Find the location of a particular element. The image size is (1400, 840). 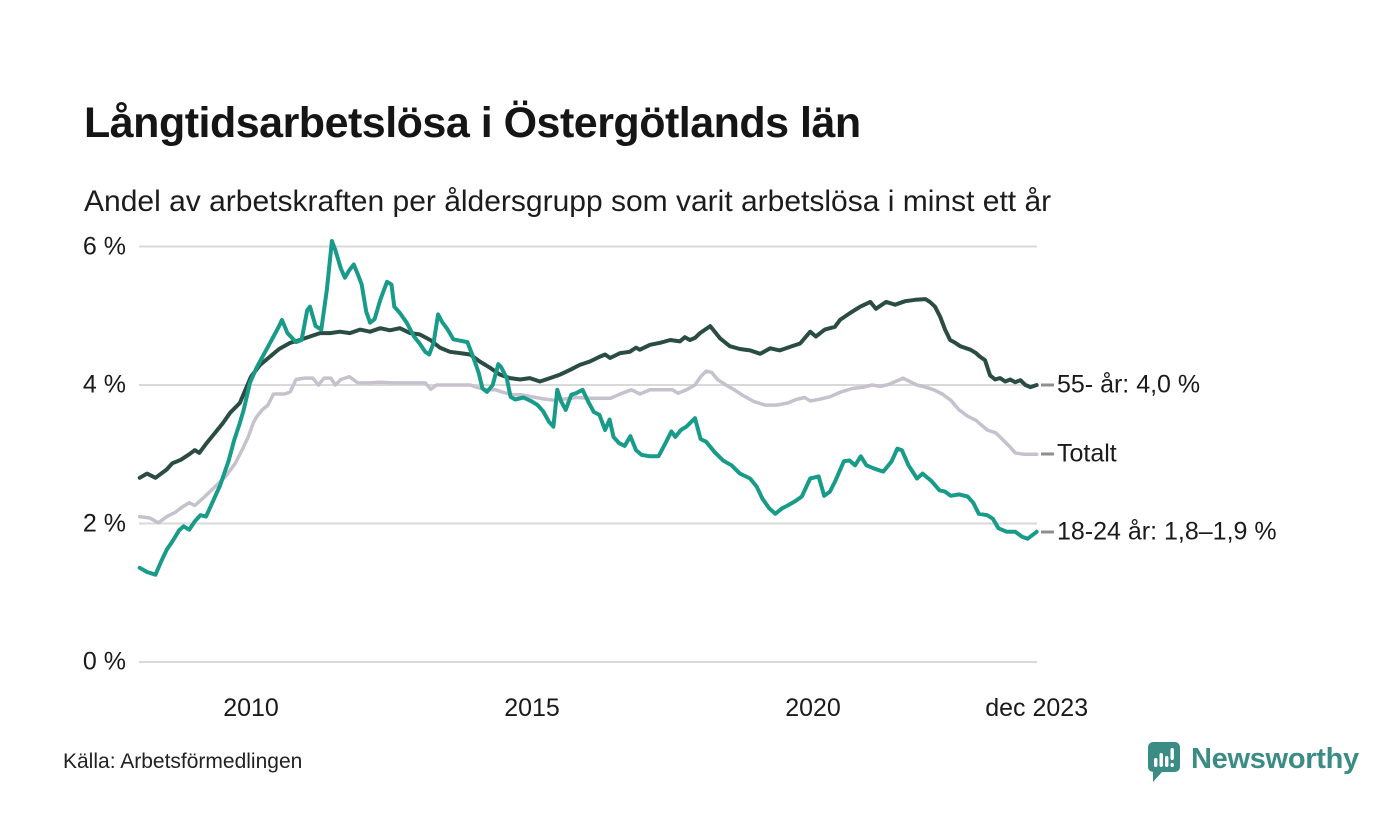

x-tick-label-dec-2023: dec 2023 is located at coordinates (1037, 708).